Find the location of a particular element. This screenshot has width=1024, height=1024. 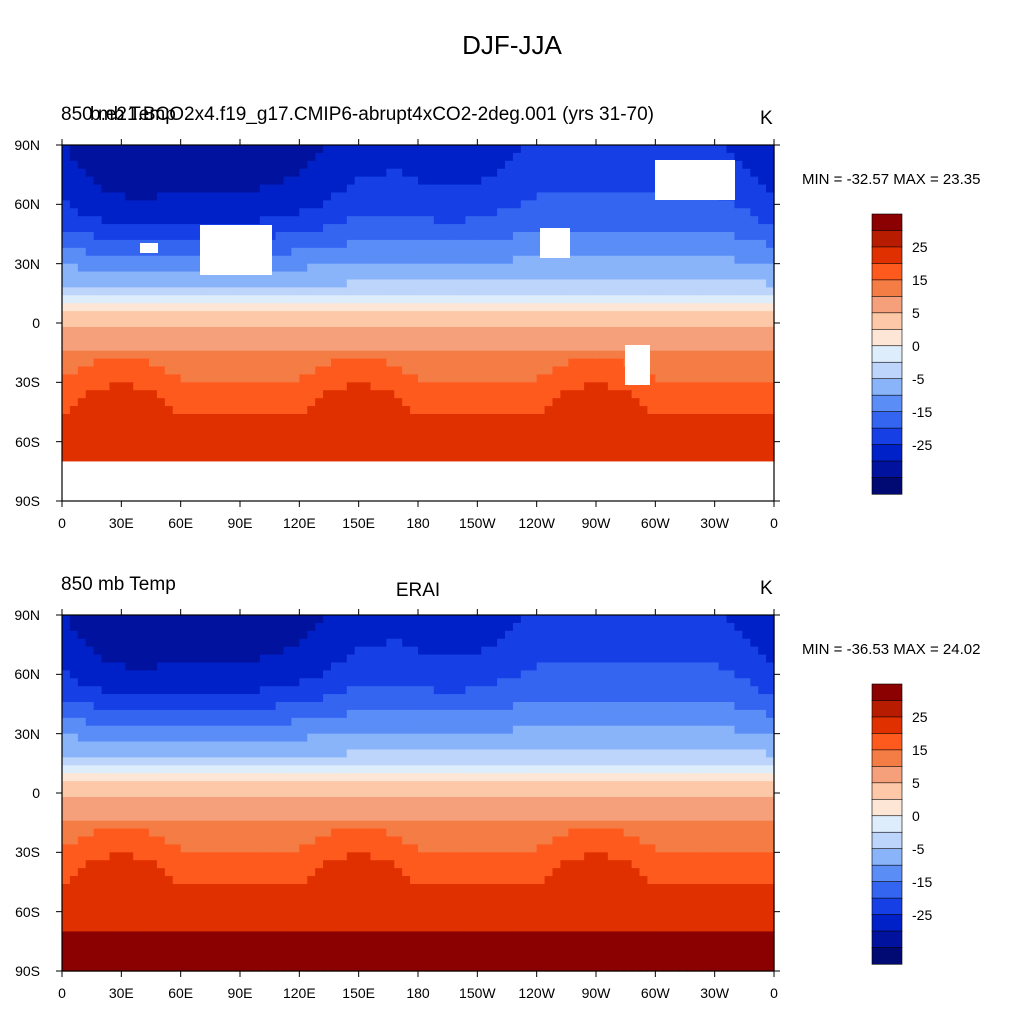

colorbar-swatch is located at coordinates (887, 354).